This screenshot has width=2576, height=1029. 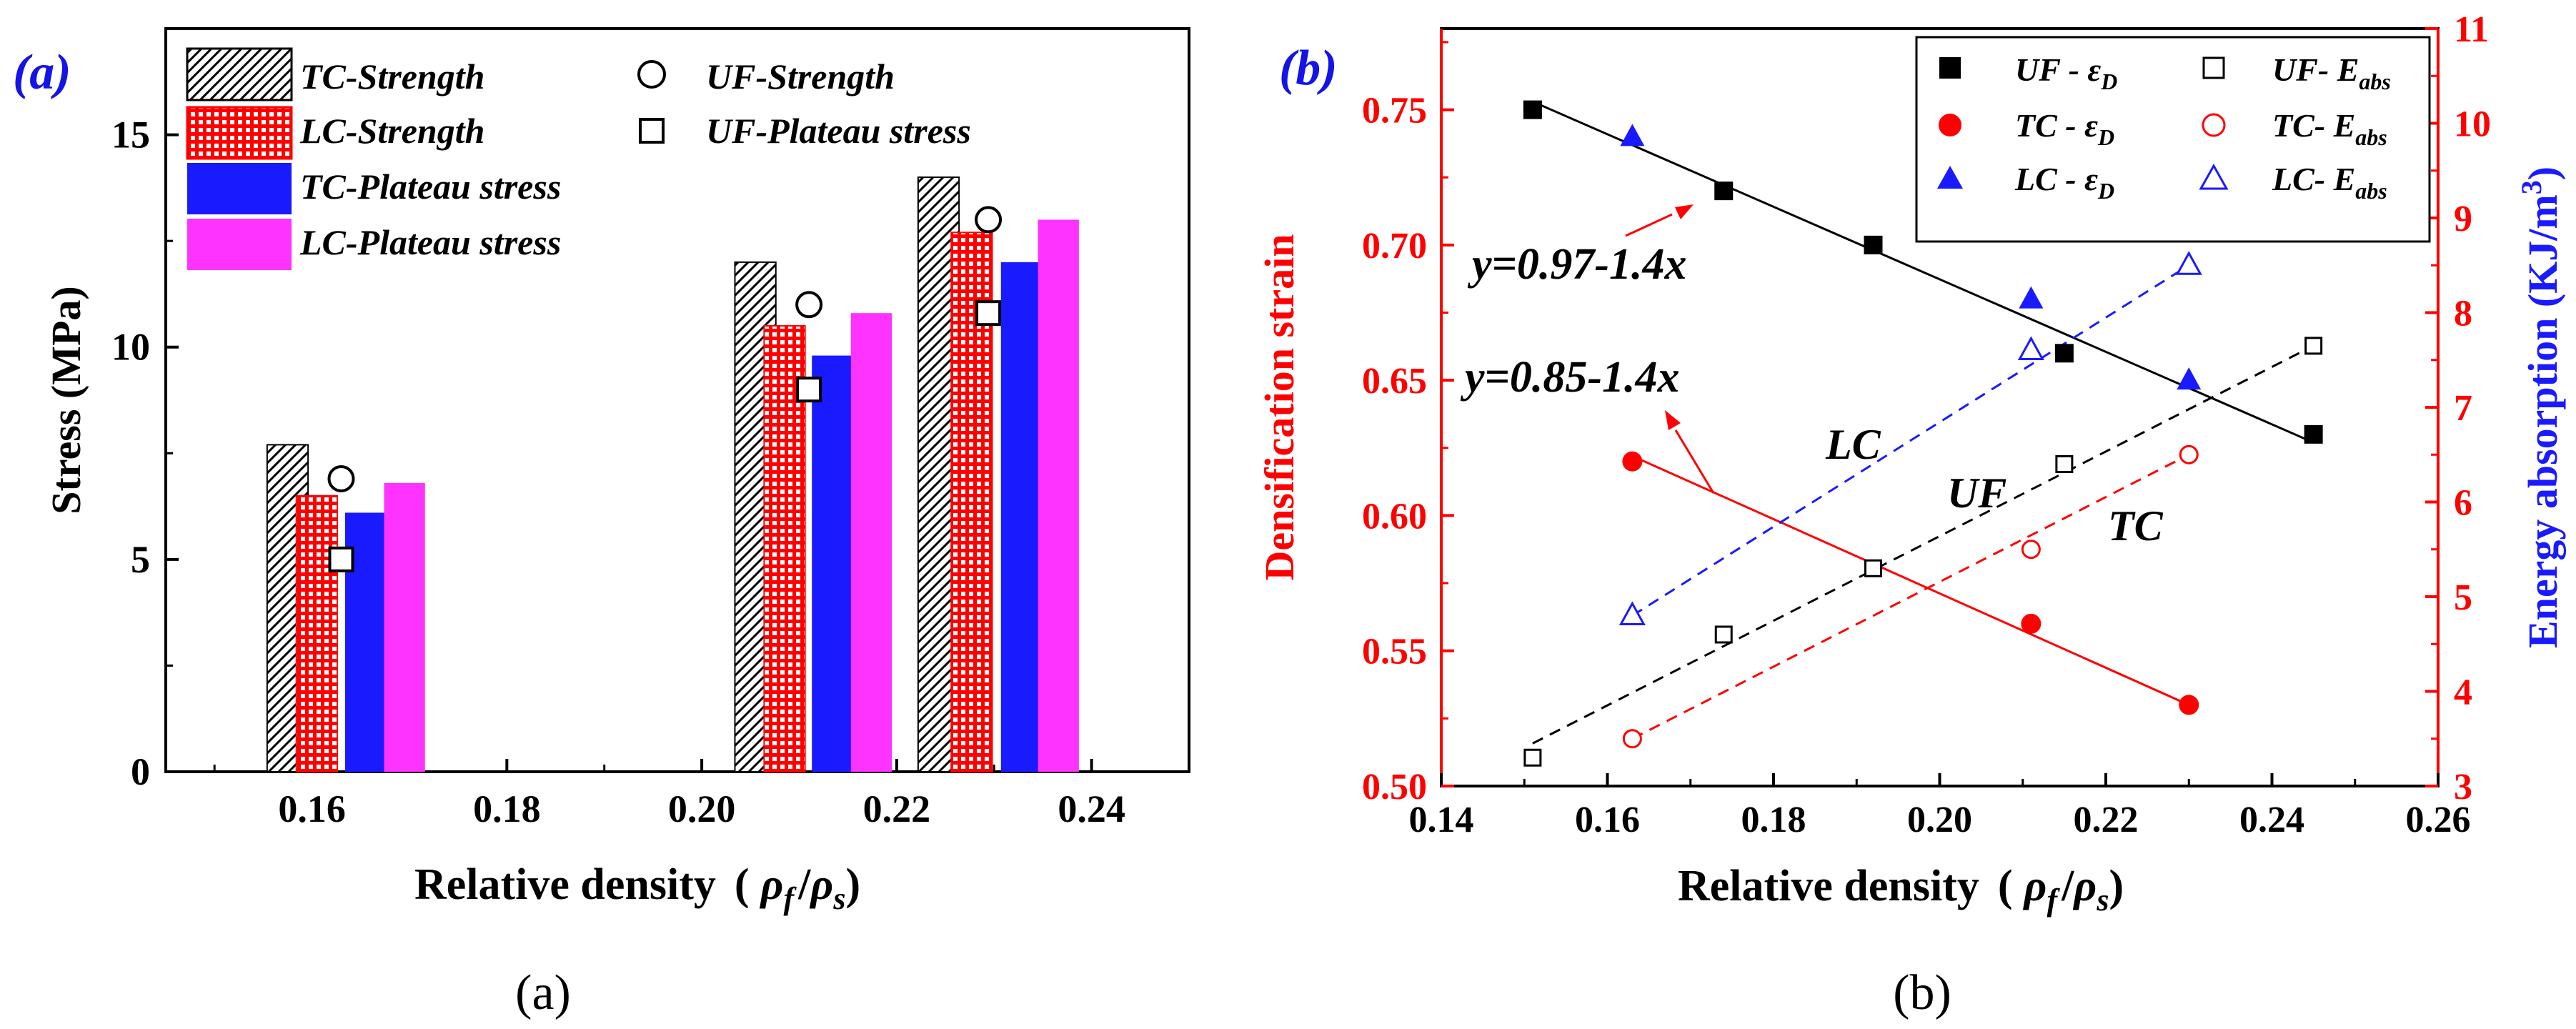 What do you see at coordinates (1394, 787) in the screenshot?
I see `y-tick-label-left-b: 0.50` at bounding box center [1394, 787].